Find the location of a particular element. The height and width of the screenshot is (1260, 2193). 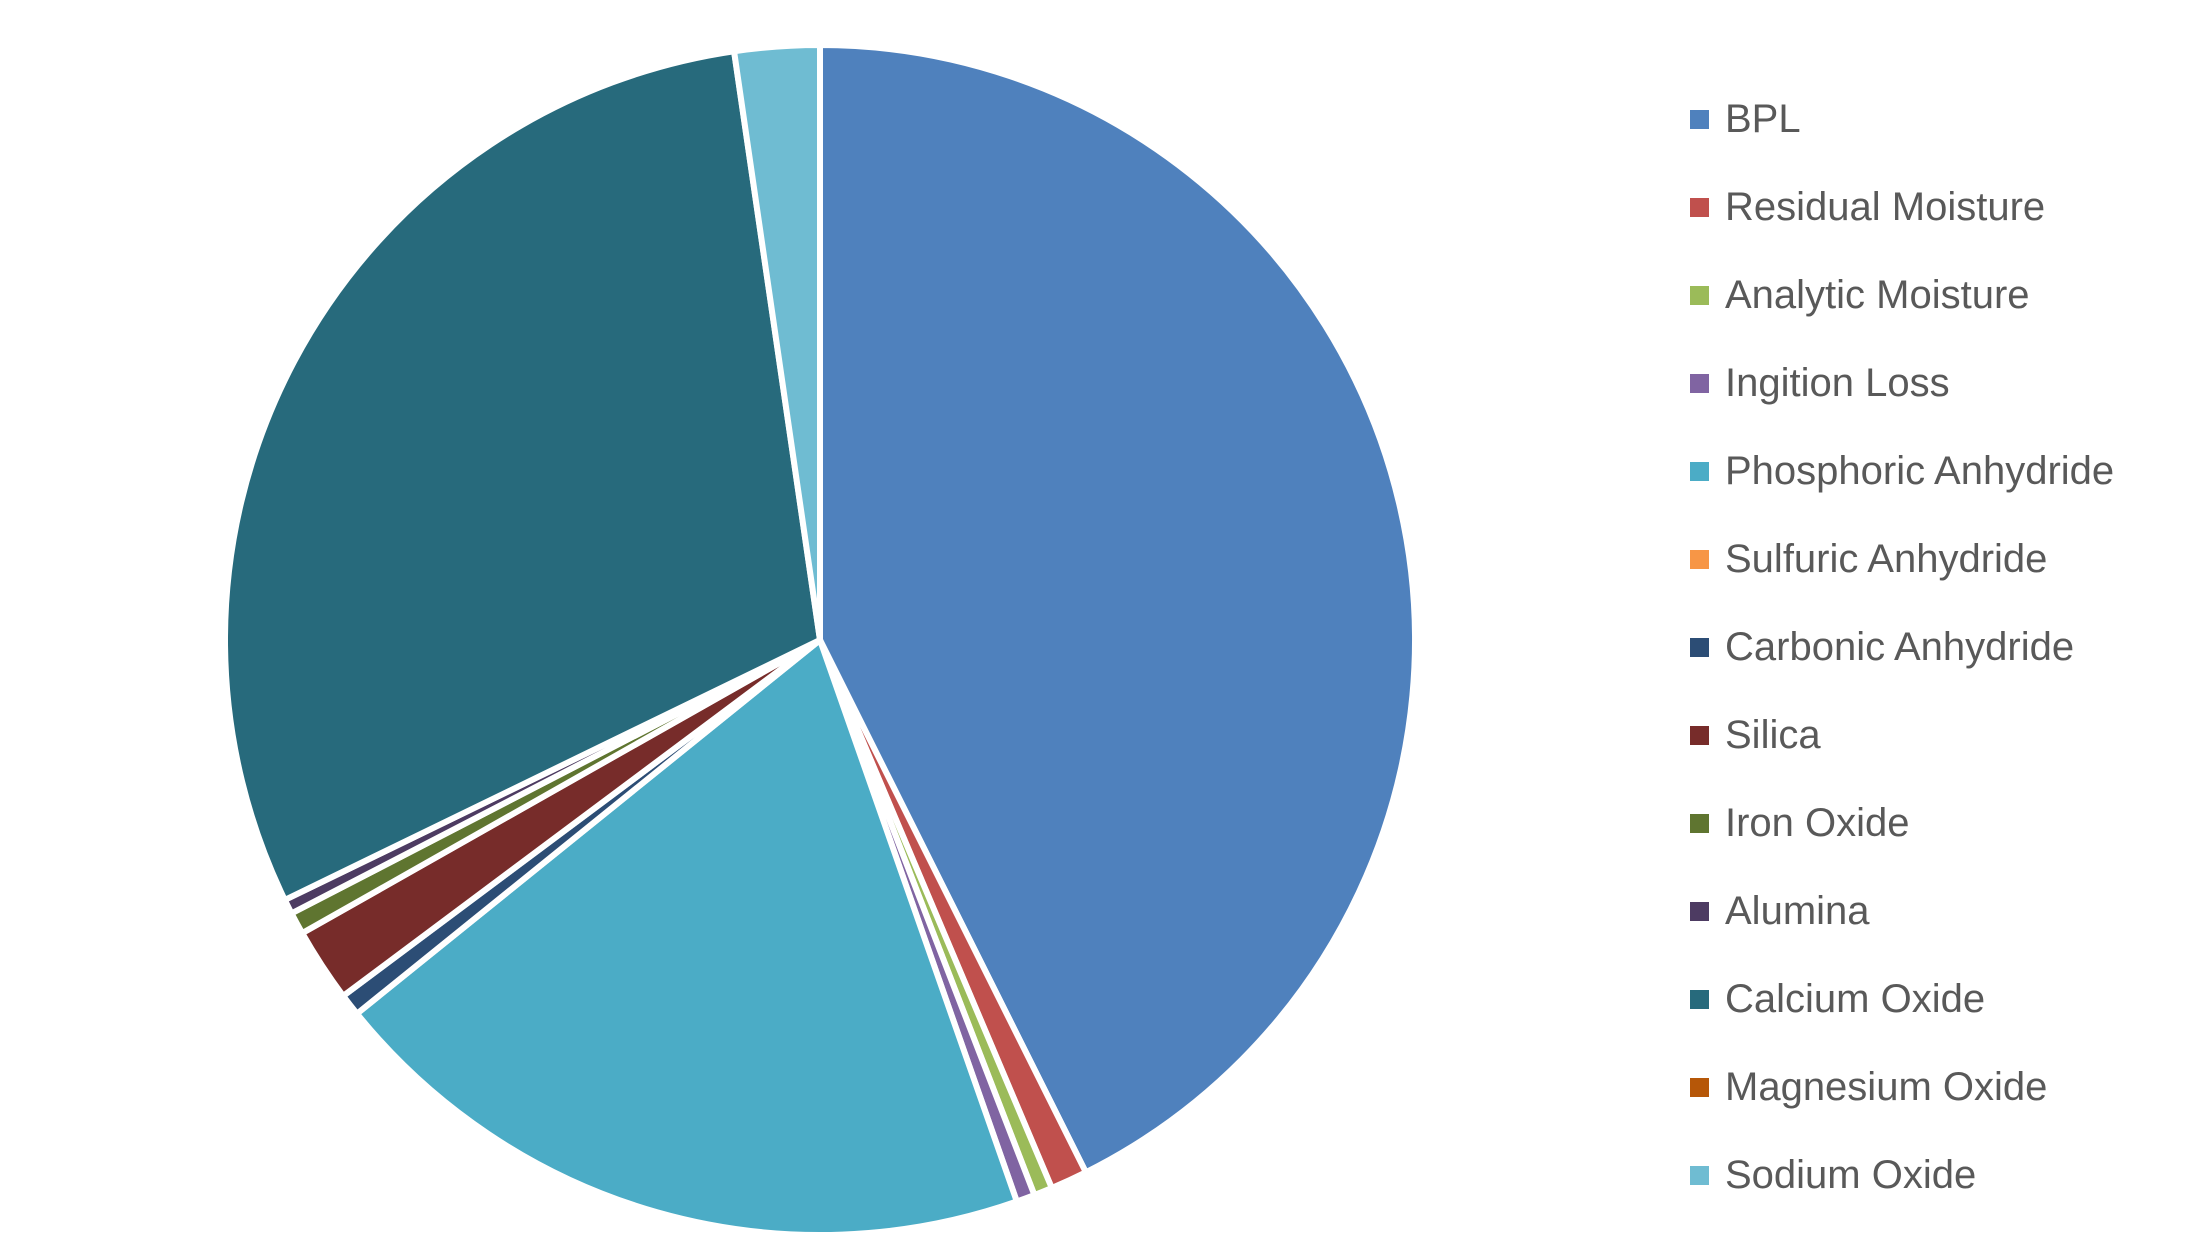

legend-item: Carbonic Anhydride is located at coordinates (1930, 647).